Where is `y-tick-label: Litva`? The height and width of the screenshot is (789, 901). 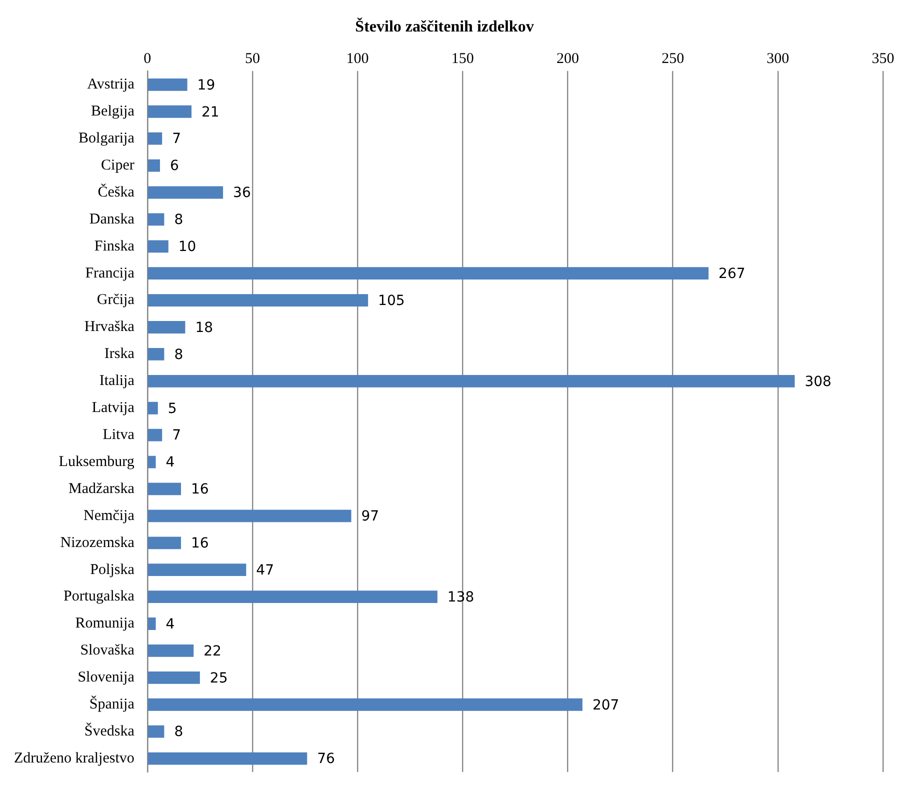 y-tick-label: Litva is located at coordinates (118, 435).